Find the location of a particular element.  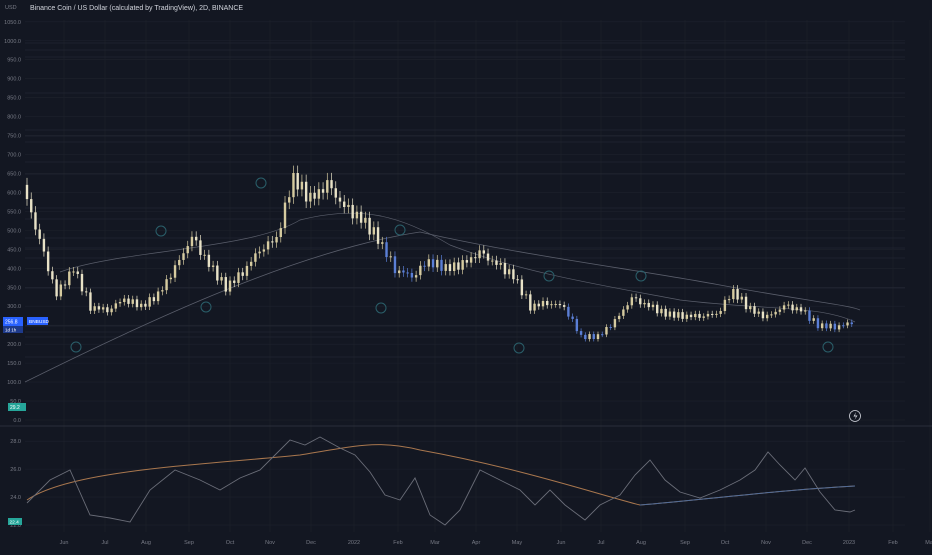

y-tick-label: 300.0 is located at coordinates (14, 307).